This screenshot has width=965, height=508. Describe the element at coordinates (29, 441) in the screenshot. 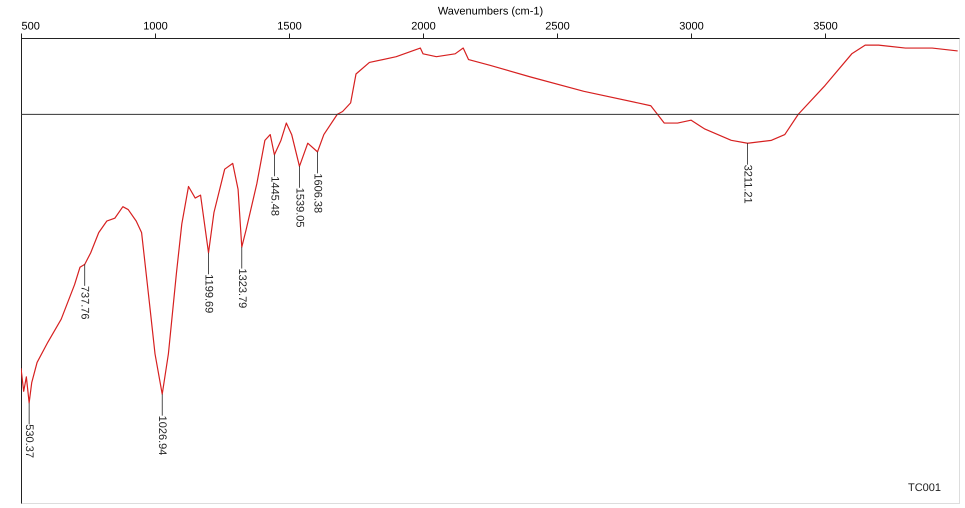

I see `annotation: 530.37` at that location.